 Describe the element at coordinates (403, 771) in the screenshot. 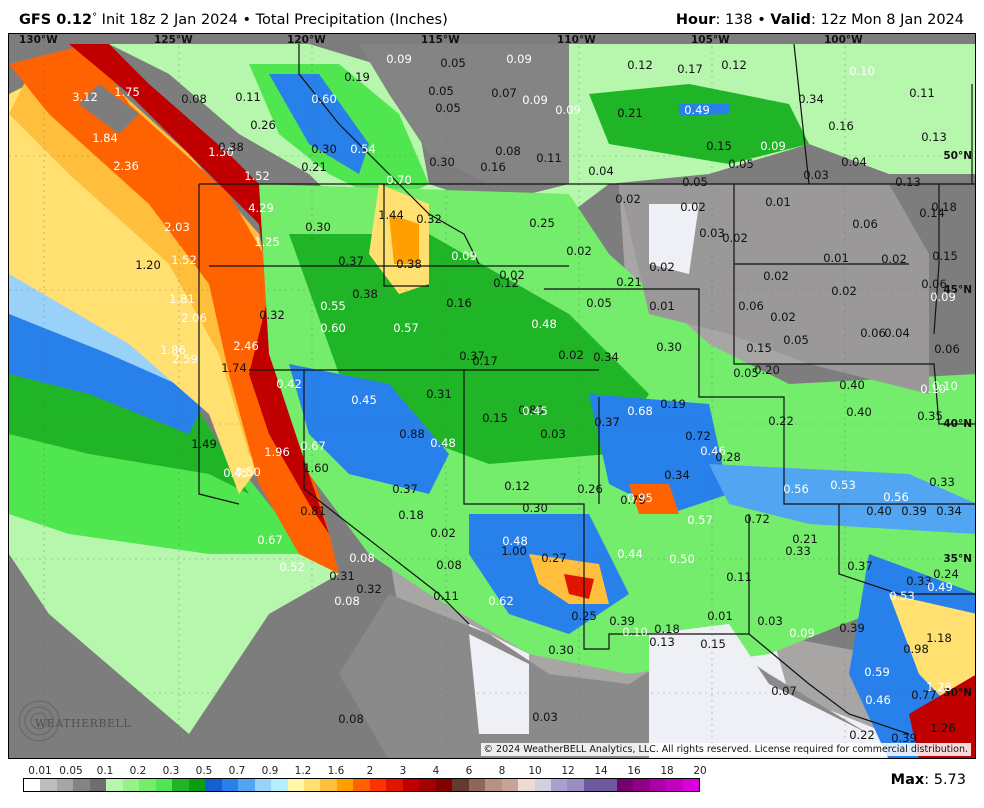

I see `colorbar-tick: 3` at that location.